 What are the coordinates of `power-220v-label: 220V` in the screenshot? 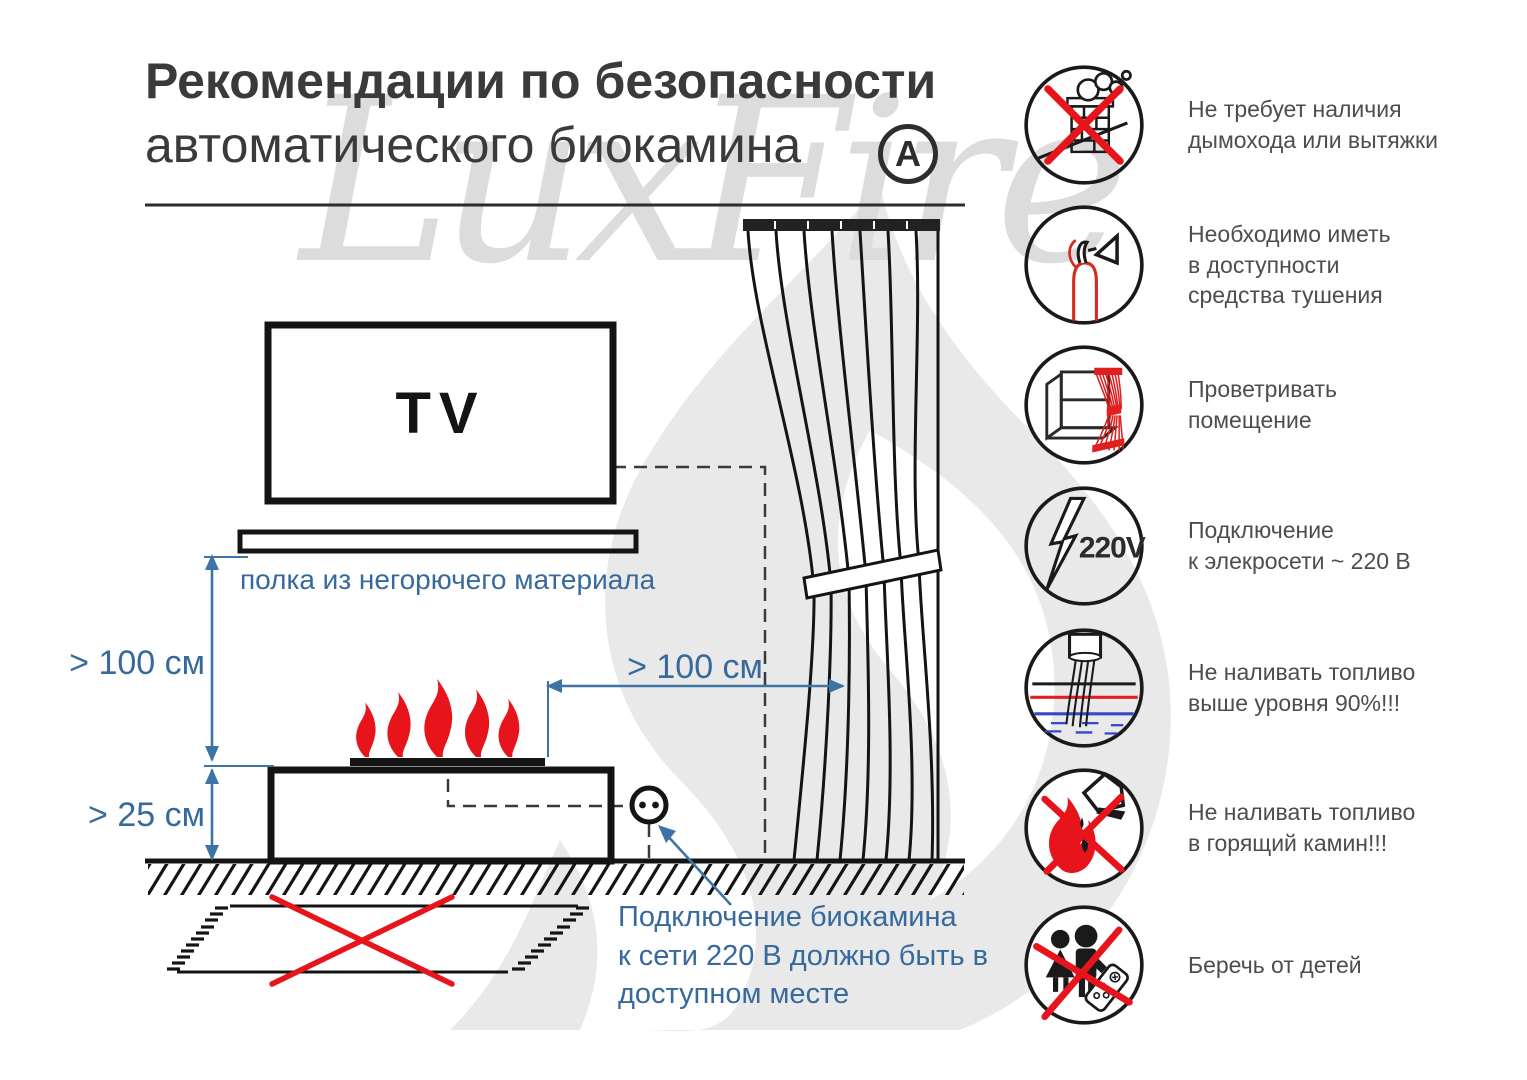 It's located at (1112, 547).